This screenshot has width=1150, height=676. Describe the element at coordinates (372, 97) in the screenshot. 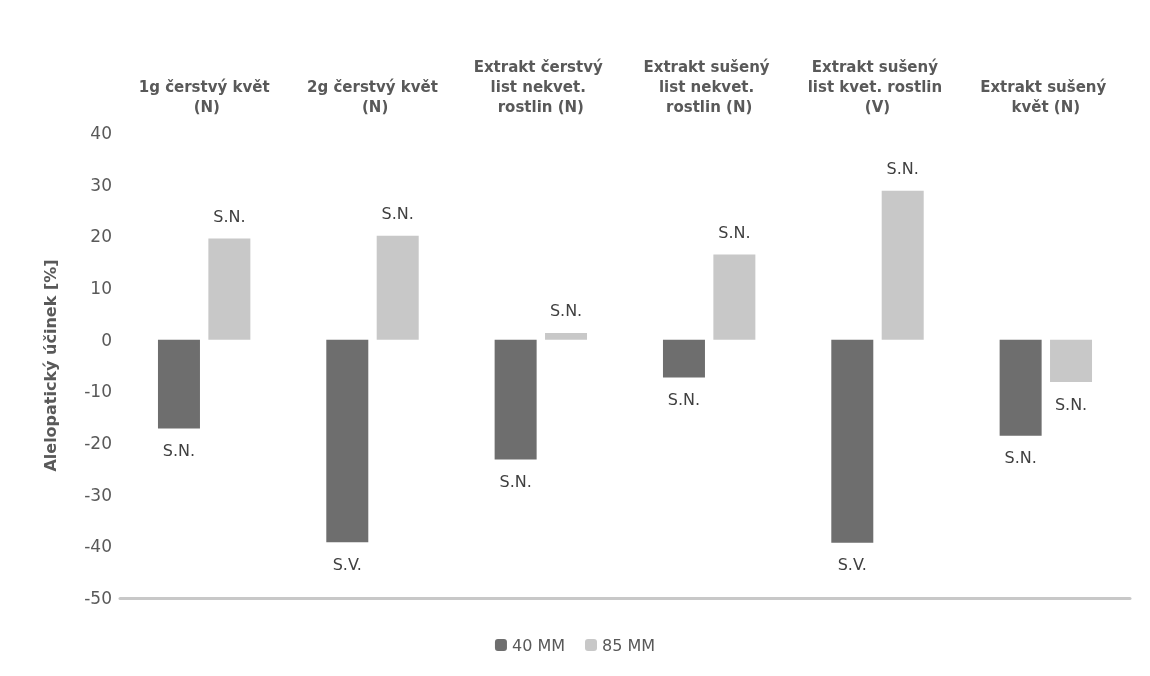

I see `x-tick-label: 2g čerstvý květ (N)` at that location.